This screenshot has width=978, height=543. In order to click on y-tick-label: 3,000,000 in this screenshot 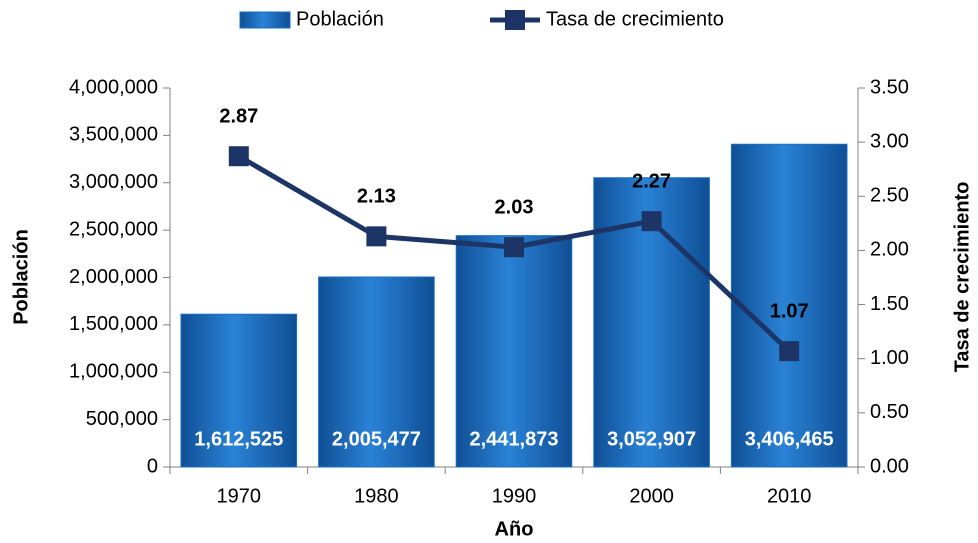, I will do `click(113, 182)`.